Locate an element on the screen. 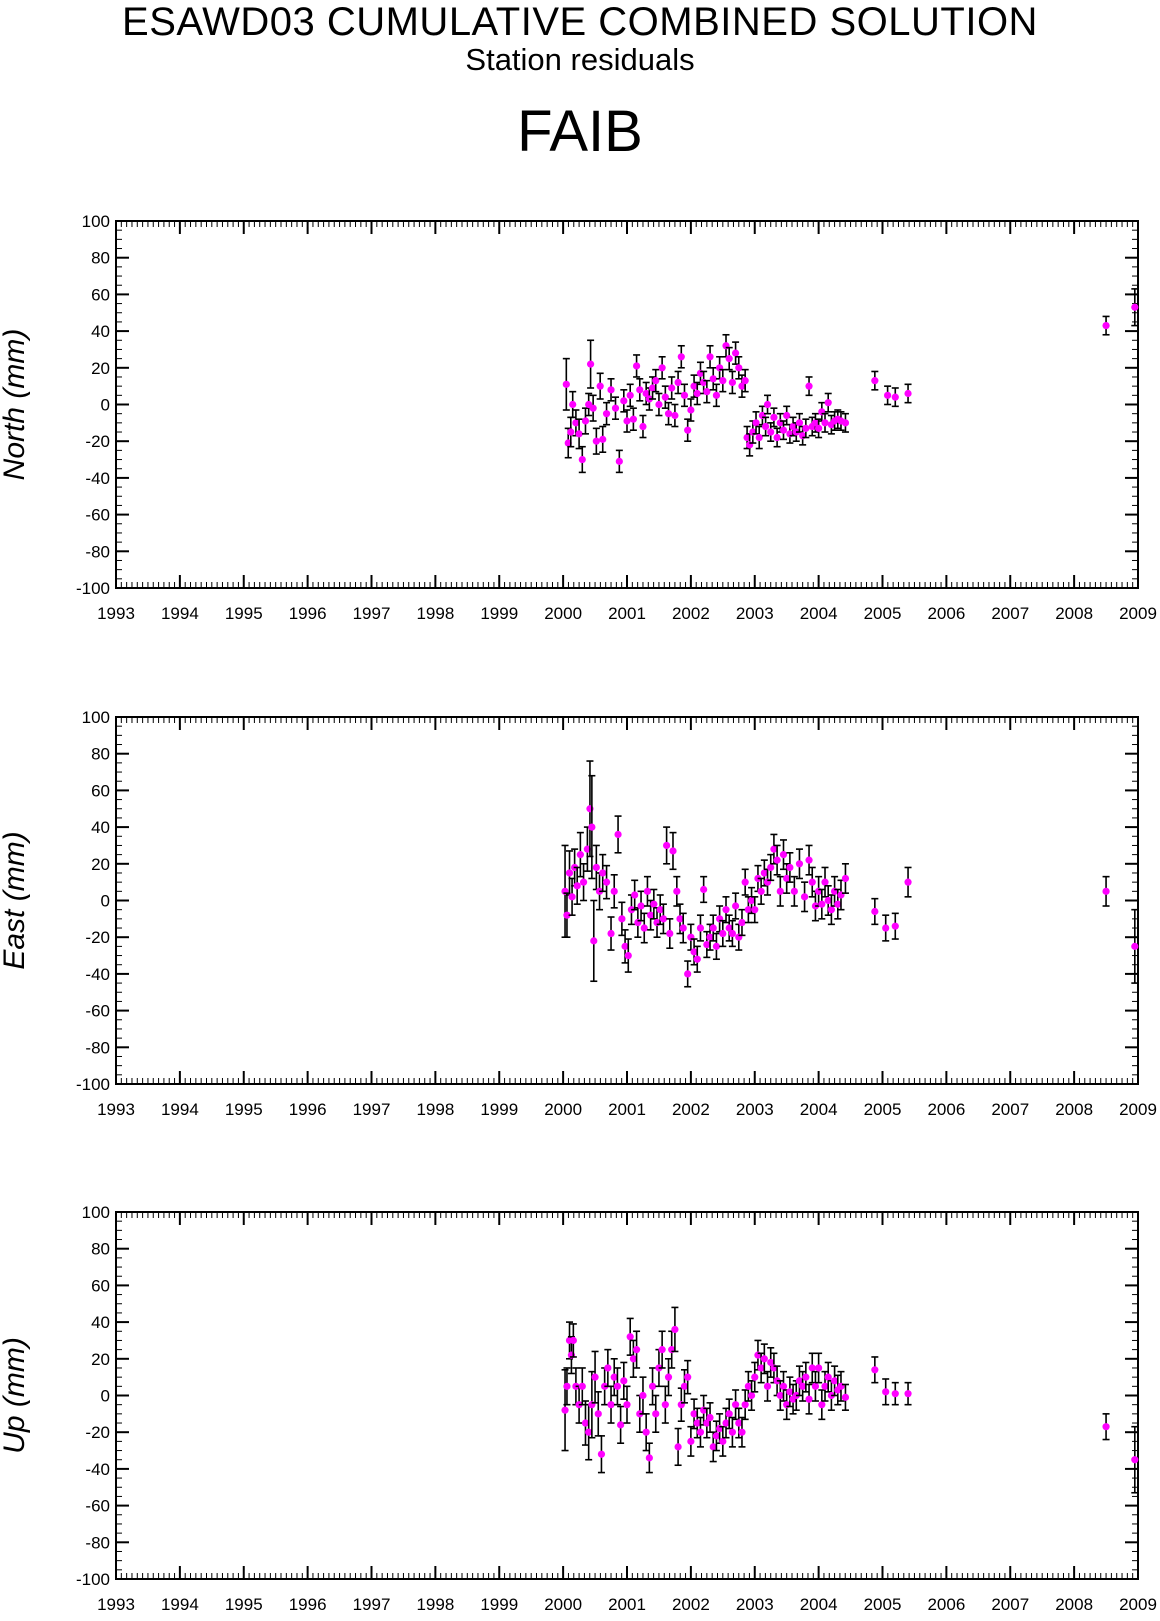 The height and width of the screenshot is (1621, 1160). y-tick-label: 80 is located at coordinates (100, 258).